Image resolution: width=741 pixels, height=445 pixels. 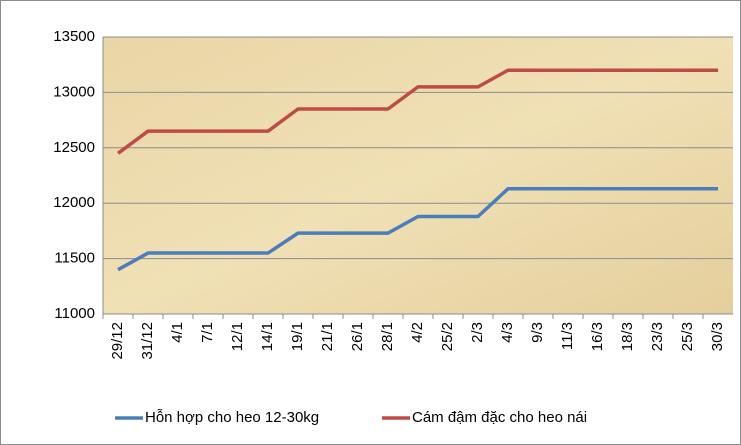 What do you see at coordinates (267, 336) in the screenshot?
I see `x-tick-label: 14/1` at bounding box center [267, 336].